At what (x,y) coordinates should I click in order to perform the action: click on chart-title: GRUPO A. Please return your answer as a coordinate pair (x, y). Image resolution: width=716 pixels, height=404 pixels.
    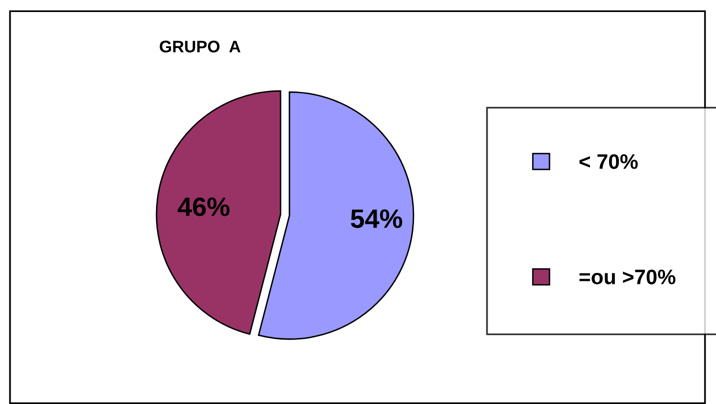
    Looking at the image, I should click on (200, 46).